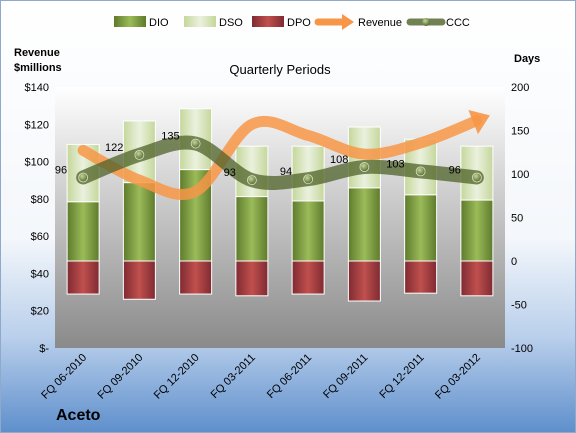 Image resolution: width=576 pixels, height=433 pixels. Describe the element at coordinates (44, 349) in the screenshot. I see `left-tick-label: $-` at that location.